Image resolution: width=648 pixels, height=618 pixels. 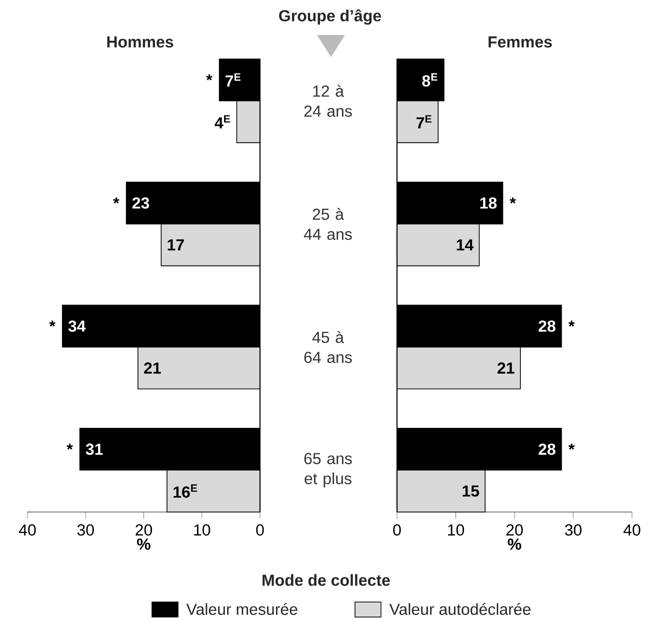 I want to click on data-label: 17, so click(x=176, y=244).